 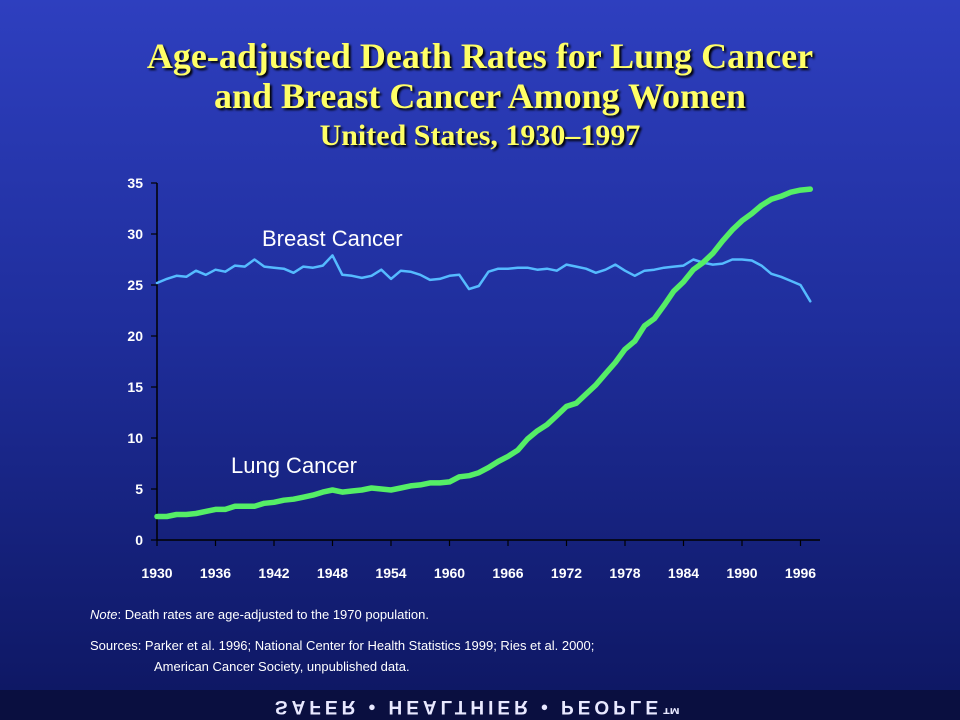 I want to click on title-line-1: Age-adjusted Death Rates for Lung Cancer, so click(x=480, y=56).